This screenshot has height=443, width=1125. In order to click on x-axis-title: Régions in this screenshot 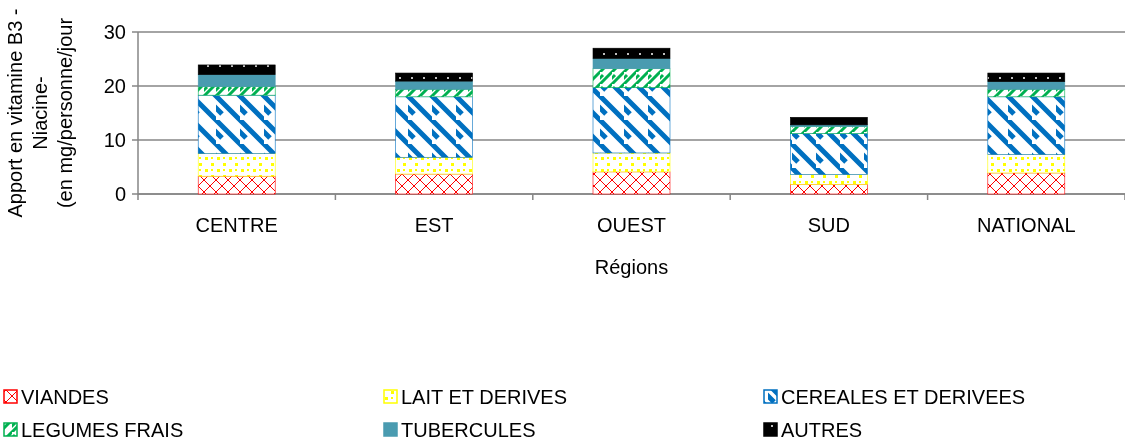, I will do `click(631, 267)`.